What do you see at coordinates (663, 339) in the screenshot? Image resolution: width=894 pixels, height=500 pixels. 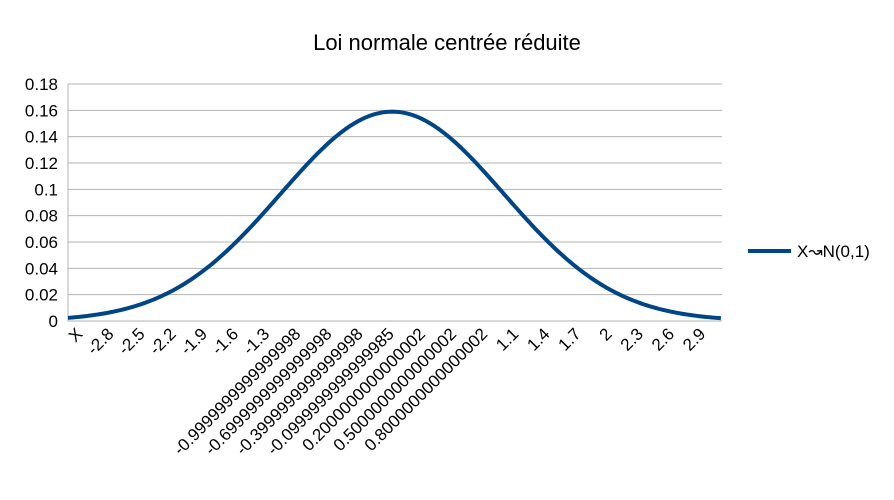 I see `x-tick-label: 2.6` at bounding box center [663, 339].